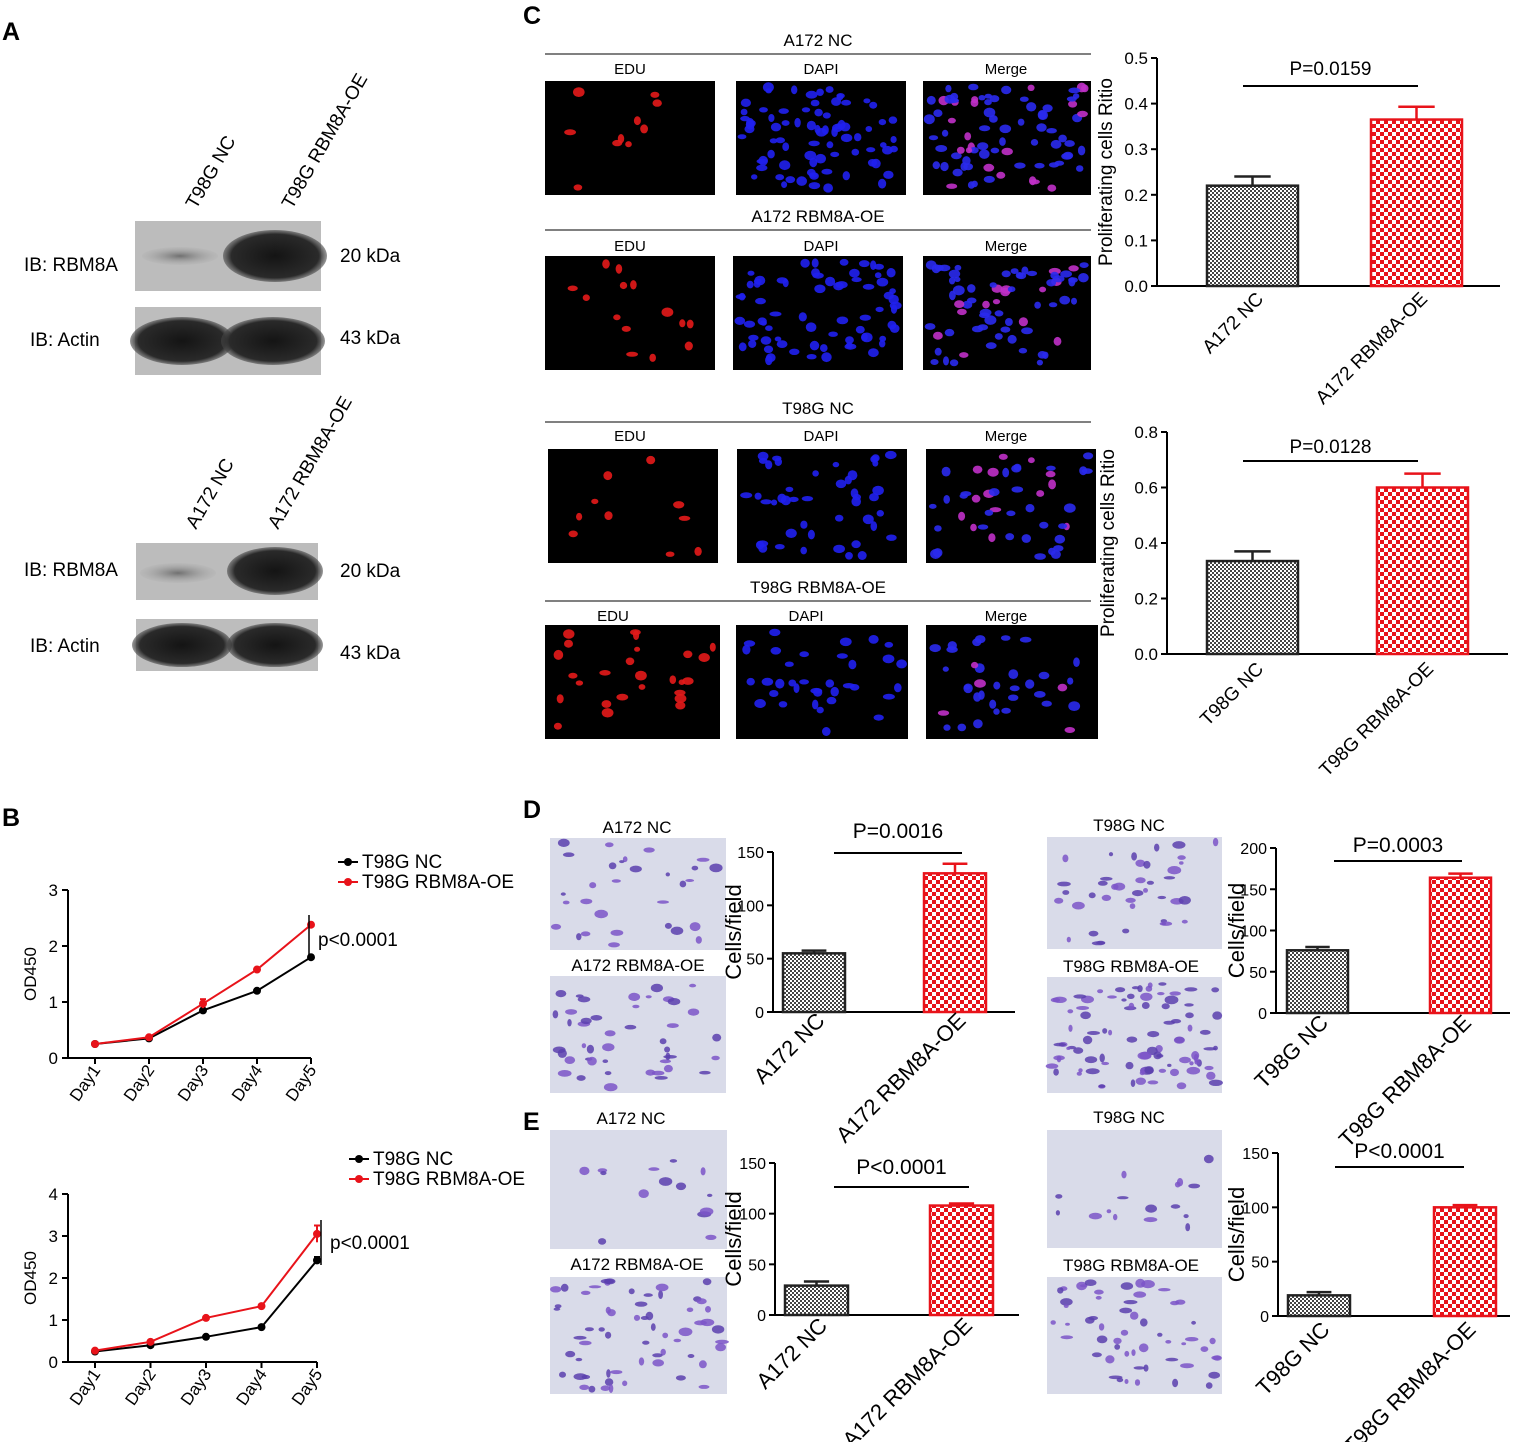 This screenshot has width=1514, height=1442. I want to click on x-tick-label: Day2, so click(139, 1082).